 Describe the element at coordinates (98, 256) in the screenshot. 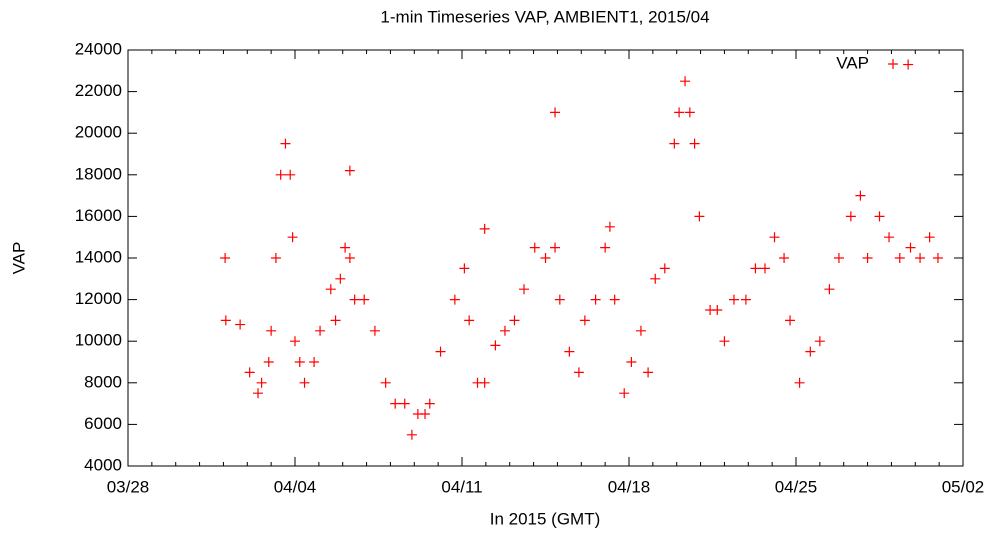

I see `y-tick-label: 14000` at that location.